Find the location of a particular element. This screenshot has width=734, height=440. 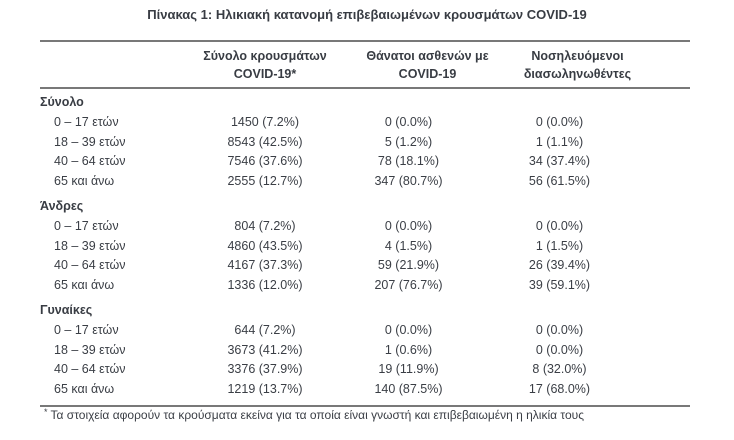

col-header-intubated-line1: Νοσηλευόμενοι is located at coordinates (577, 56).